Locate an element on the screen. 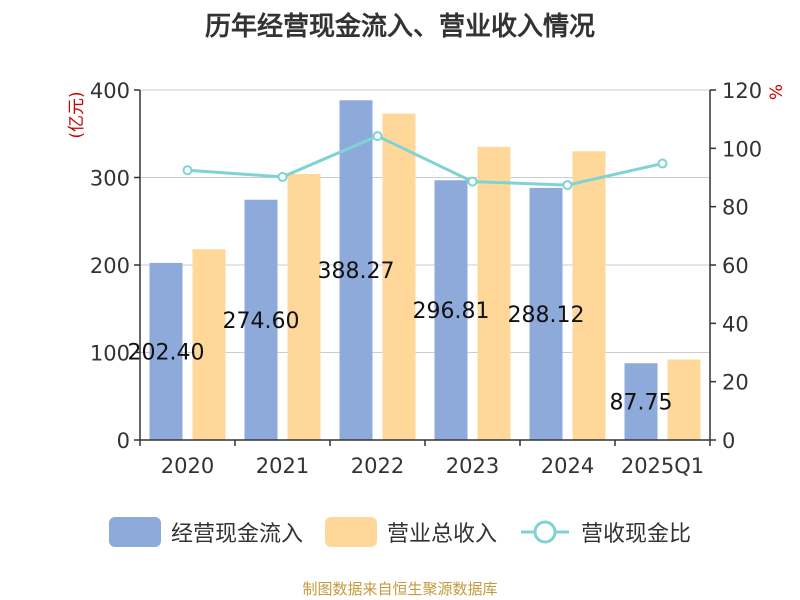 This screenshot has height=600, width=800. x-tick-label: 2025Q1 is located at coordinates (662, 466).